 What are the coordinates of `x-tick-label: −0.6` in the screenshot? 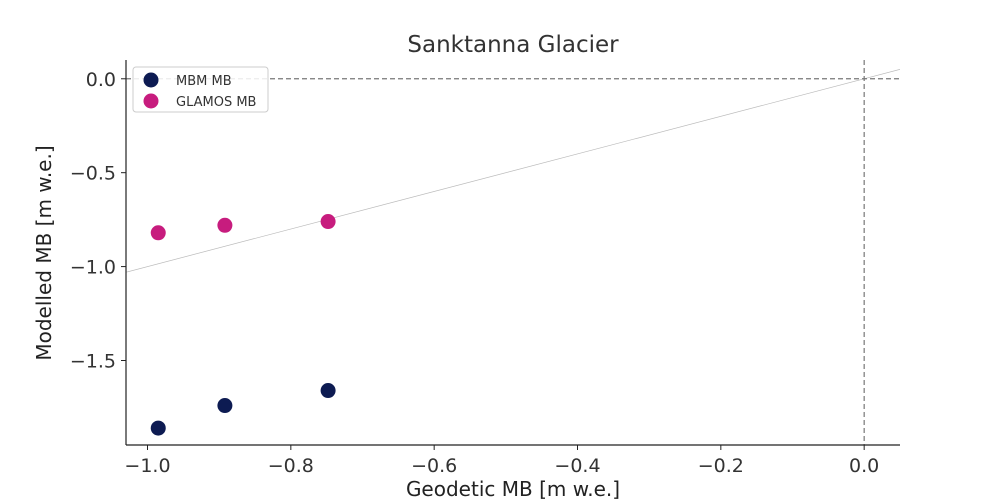 It's located at (434, 466).